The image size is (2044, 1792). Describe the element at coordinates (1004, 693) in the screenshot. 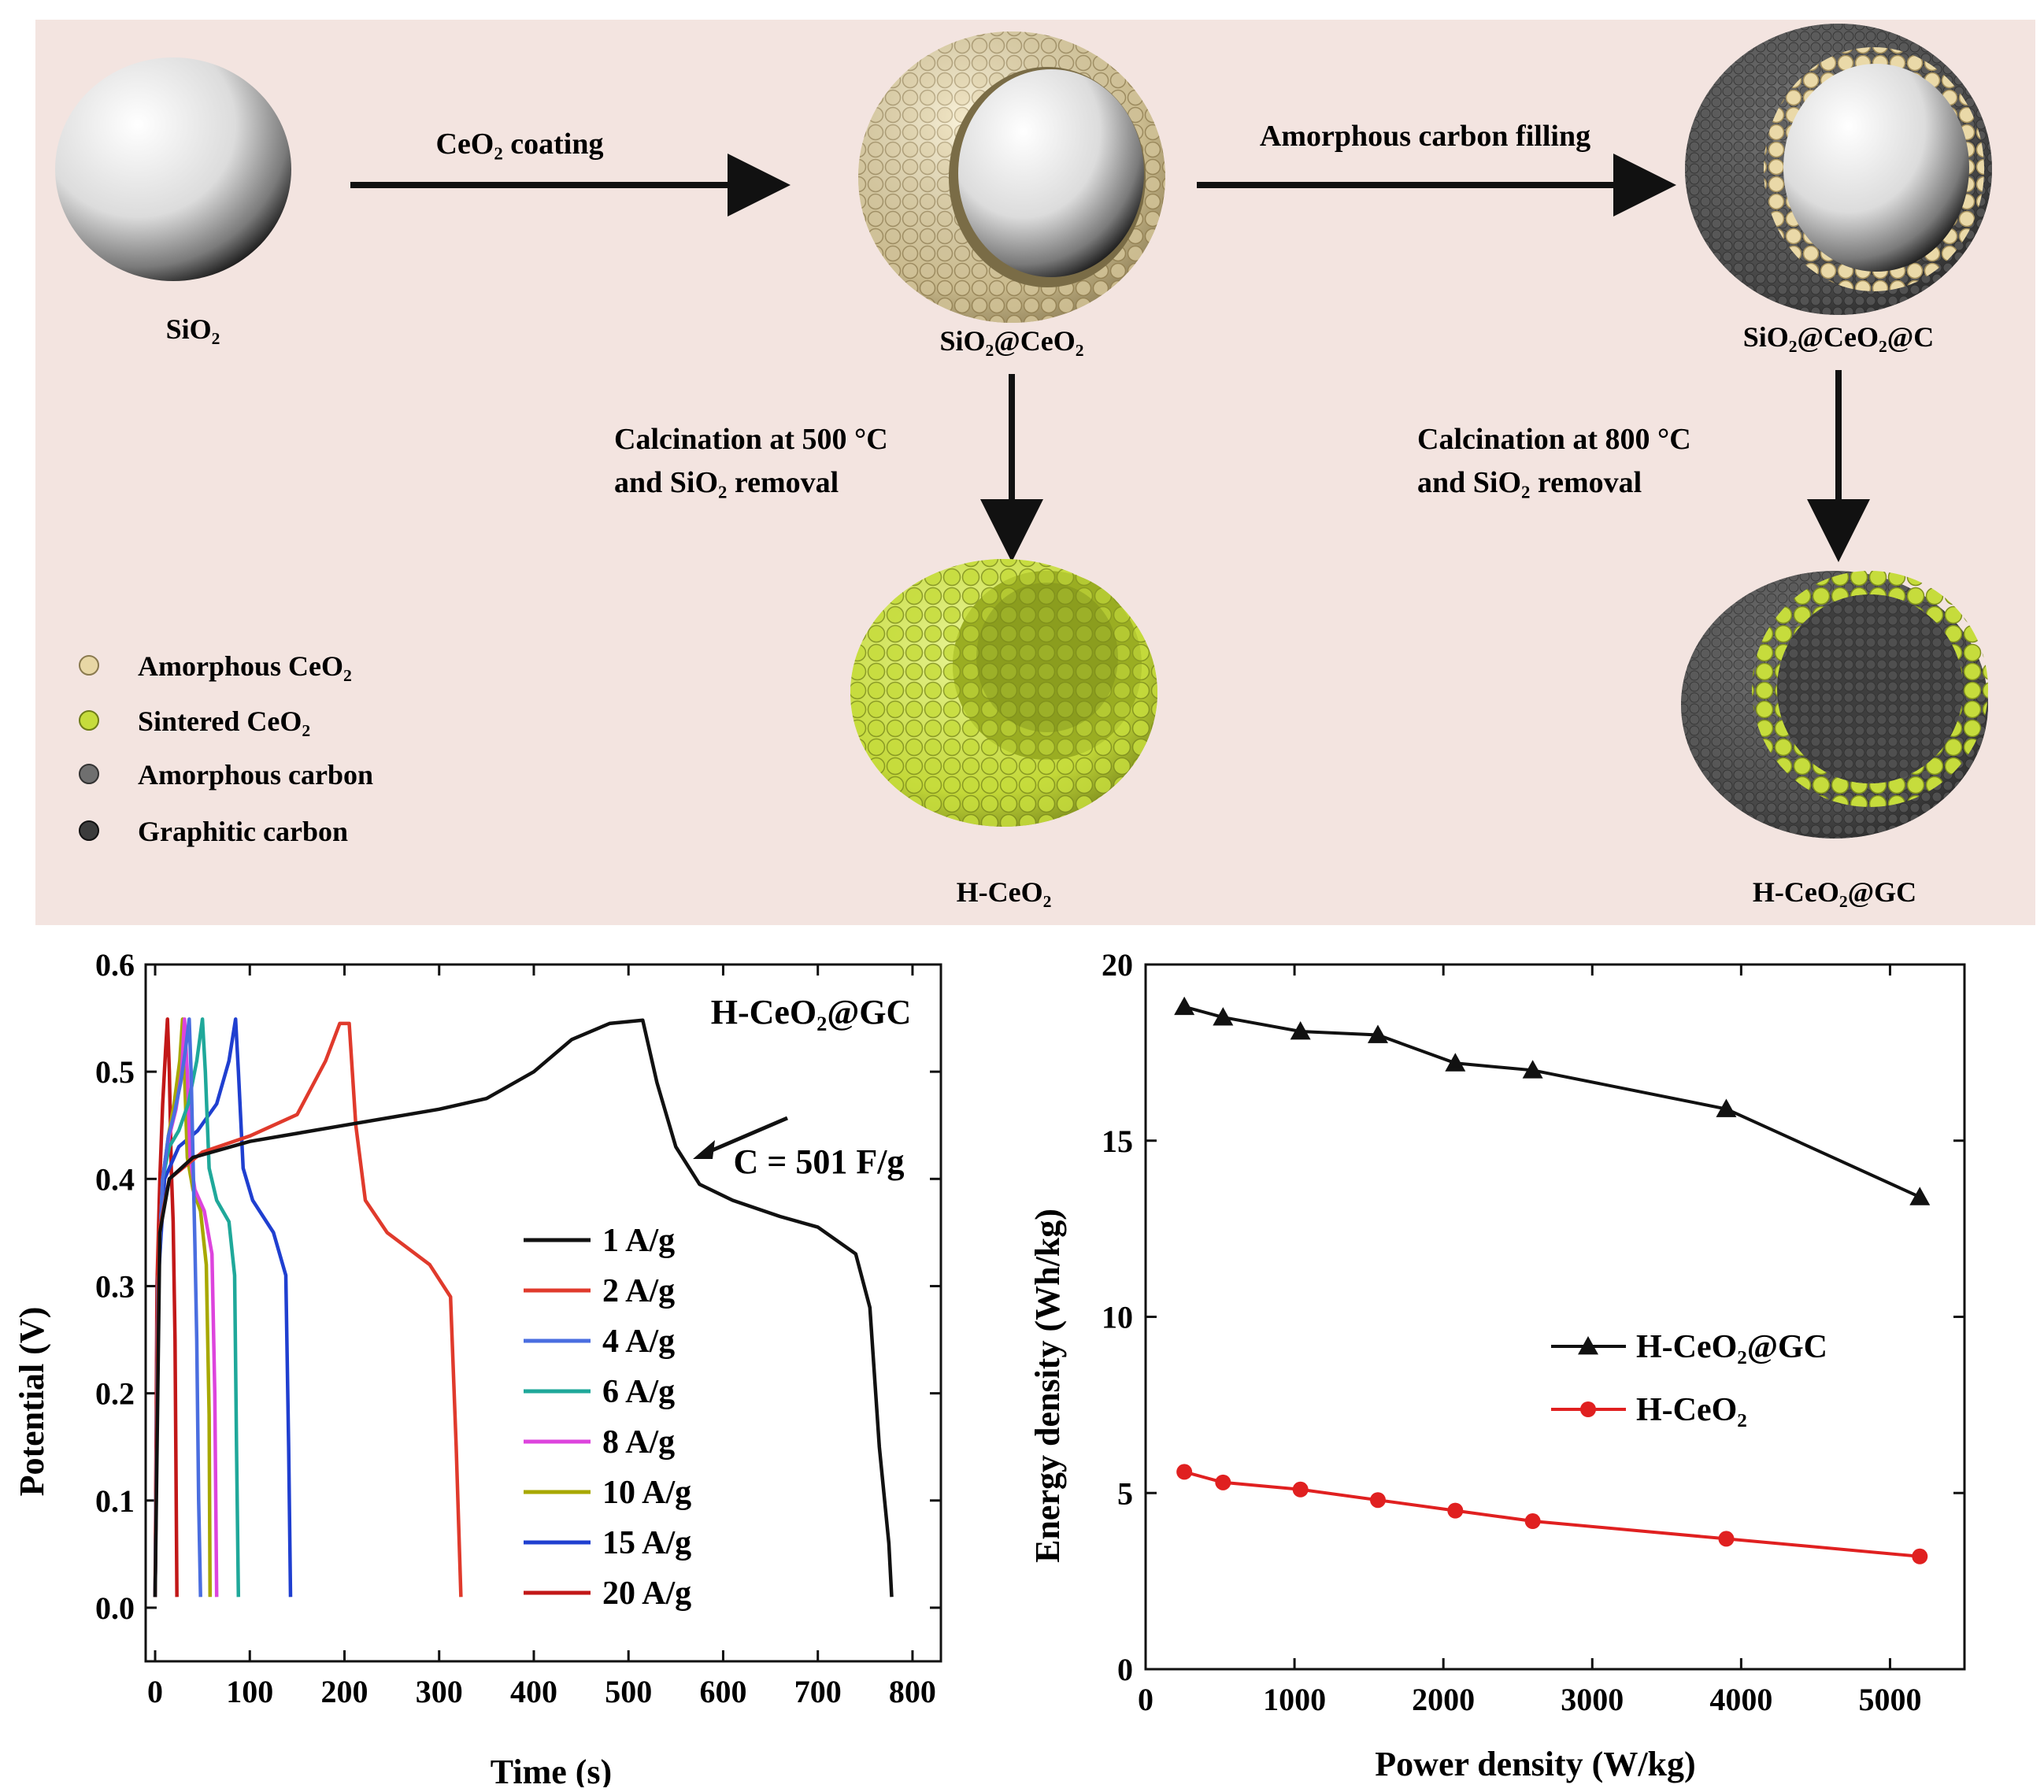

I see `h-ceo2-particle` at that location.